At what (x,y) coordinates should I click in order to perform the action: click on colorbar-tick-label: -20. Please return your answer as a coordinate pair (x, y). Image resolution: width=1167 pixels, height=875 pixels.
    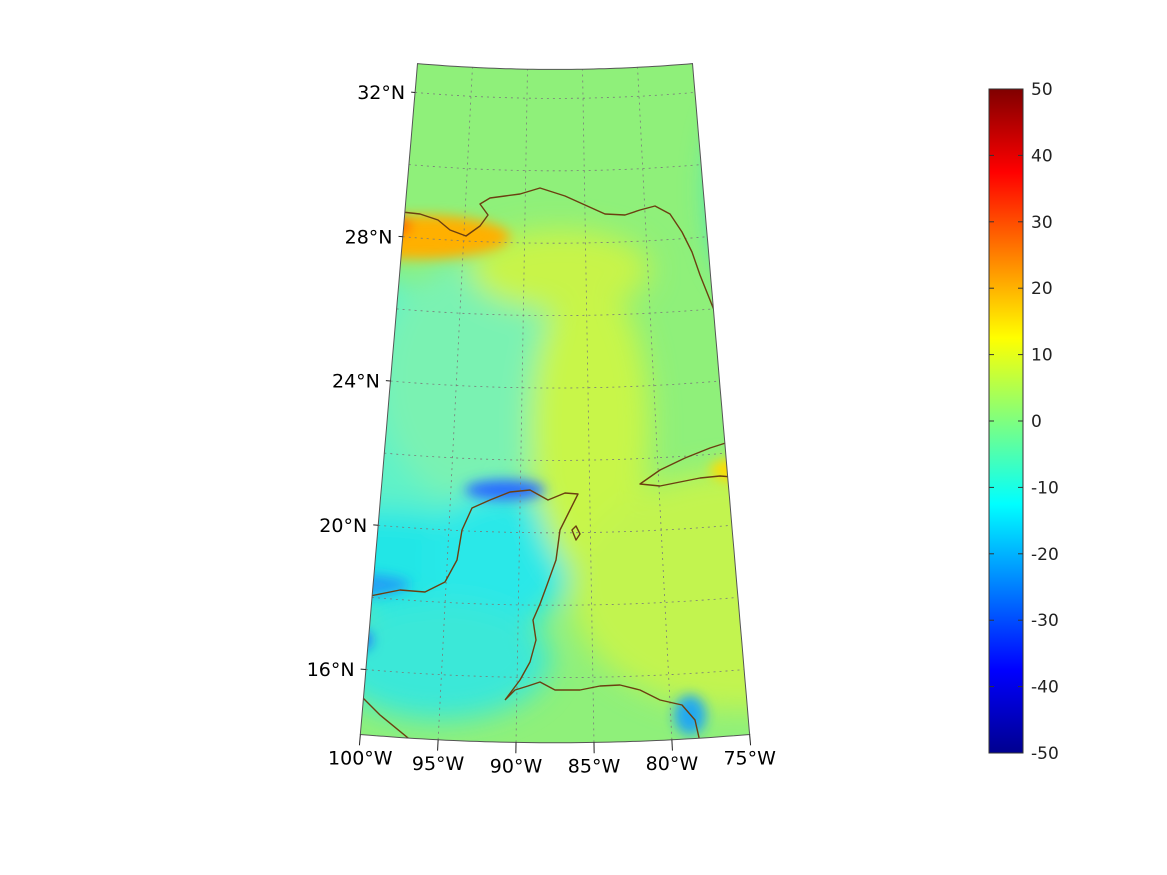
    Looking at the image, I should click on (1045, 555).